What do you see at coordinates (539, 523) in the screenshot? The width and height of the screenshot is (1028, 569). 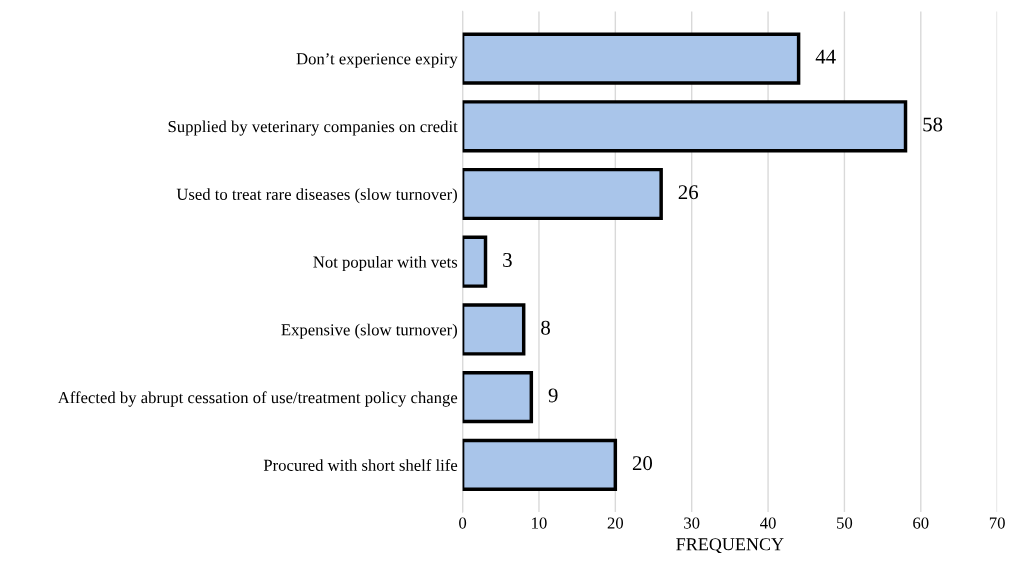 I see `x-tick-label: 10` at bounding box center [539, 523].